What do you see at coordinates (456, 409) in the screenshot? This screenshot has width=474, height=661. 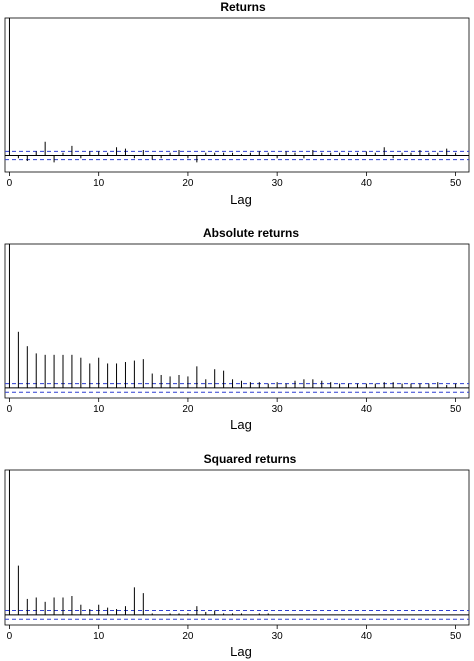 I see `x-tick-label-absolute-returns-50: 50` at bounding box center [456, 409].